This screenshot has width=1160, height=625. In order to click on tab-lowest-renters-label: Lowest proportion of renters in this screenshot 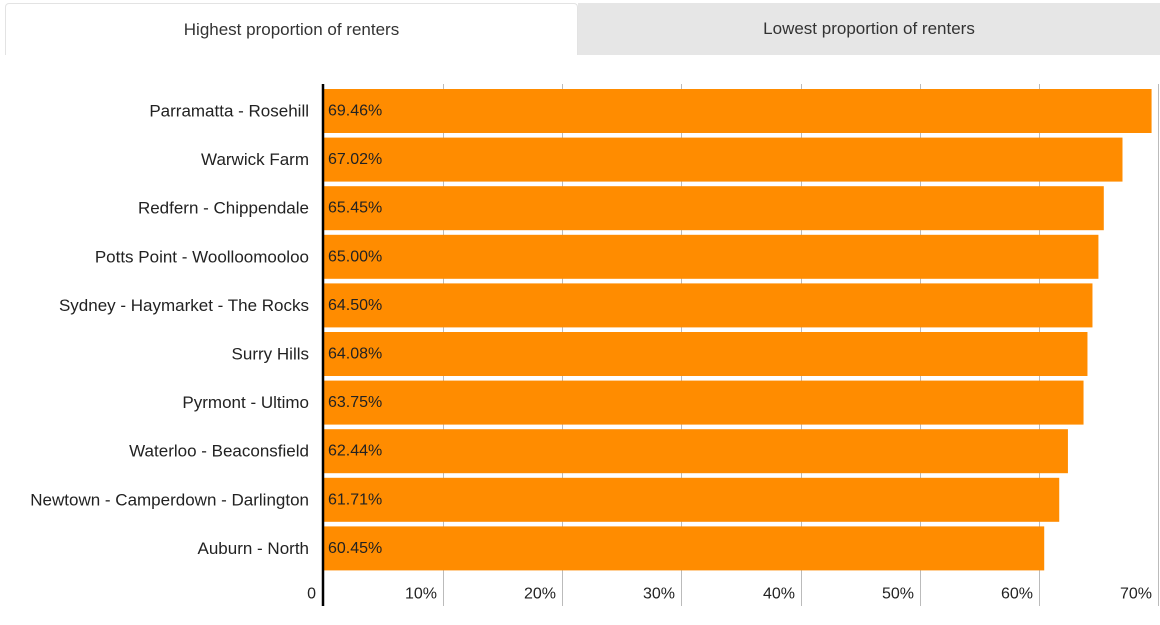, I will do `click(869, 28)`.